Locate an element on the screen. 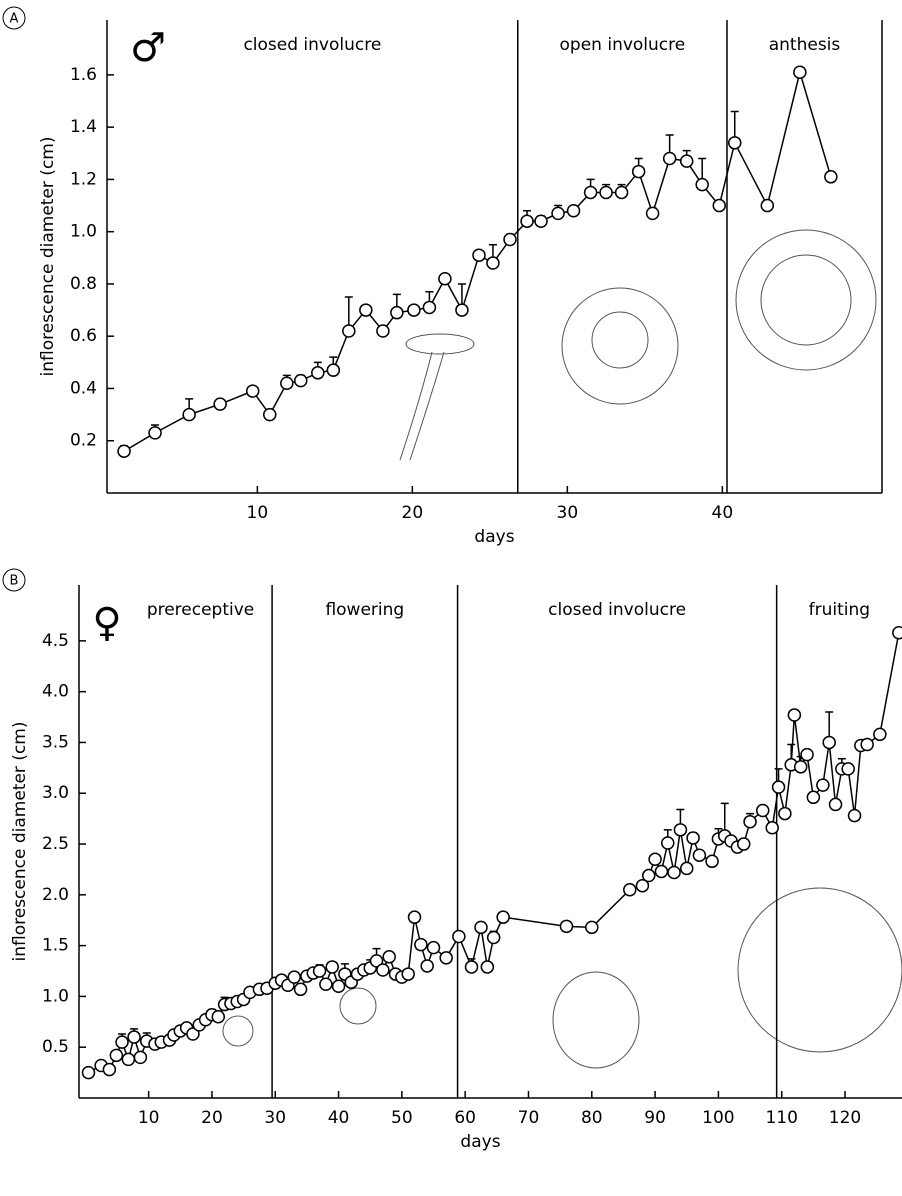 This screenshot has width=902, height=1196. x-tick-label: 70 is located at coordinates (529, 1118).